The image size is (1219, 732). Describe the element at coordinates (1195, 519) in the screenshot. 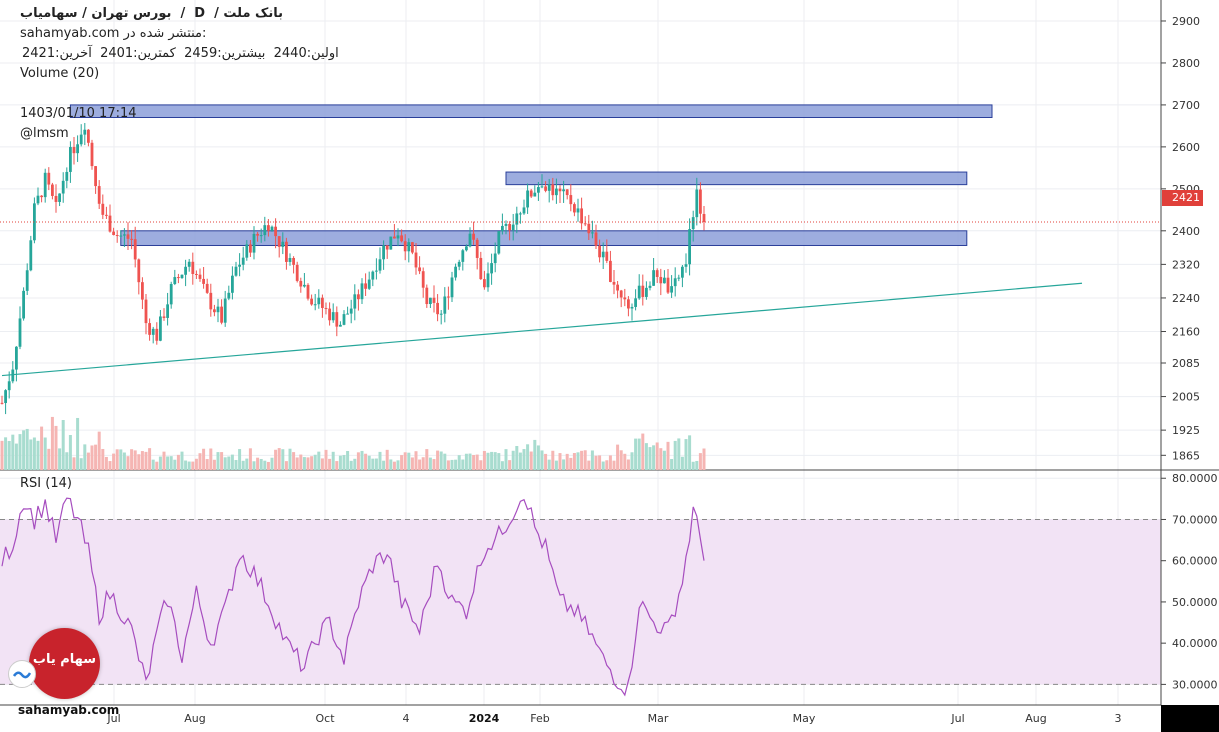

I see `rsi-tick-label: 70.0000` at that location.